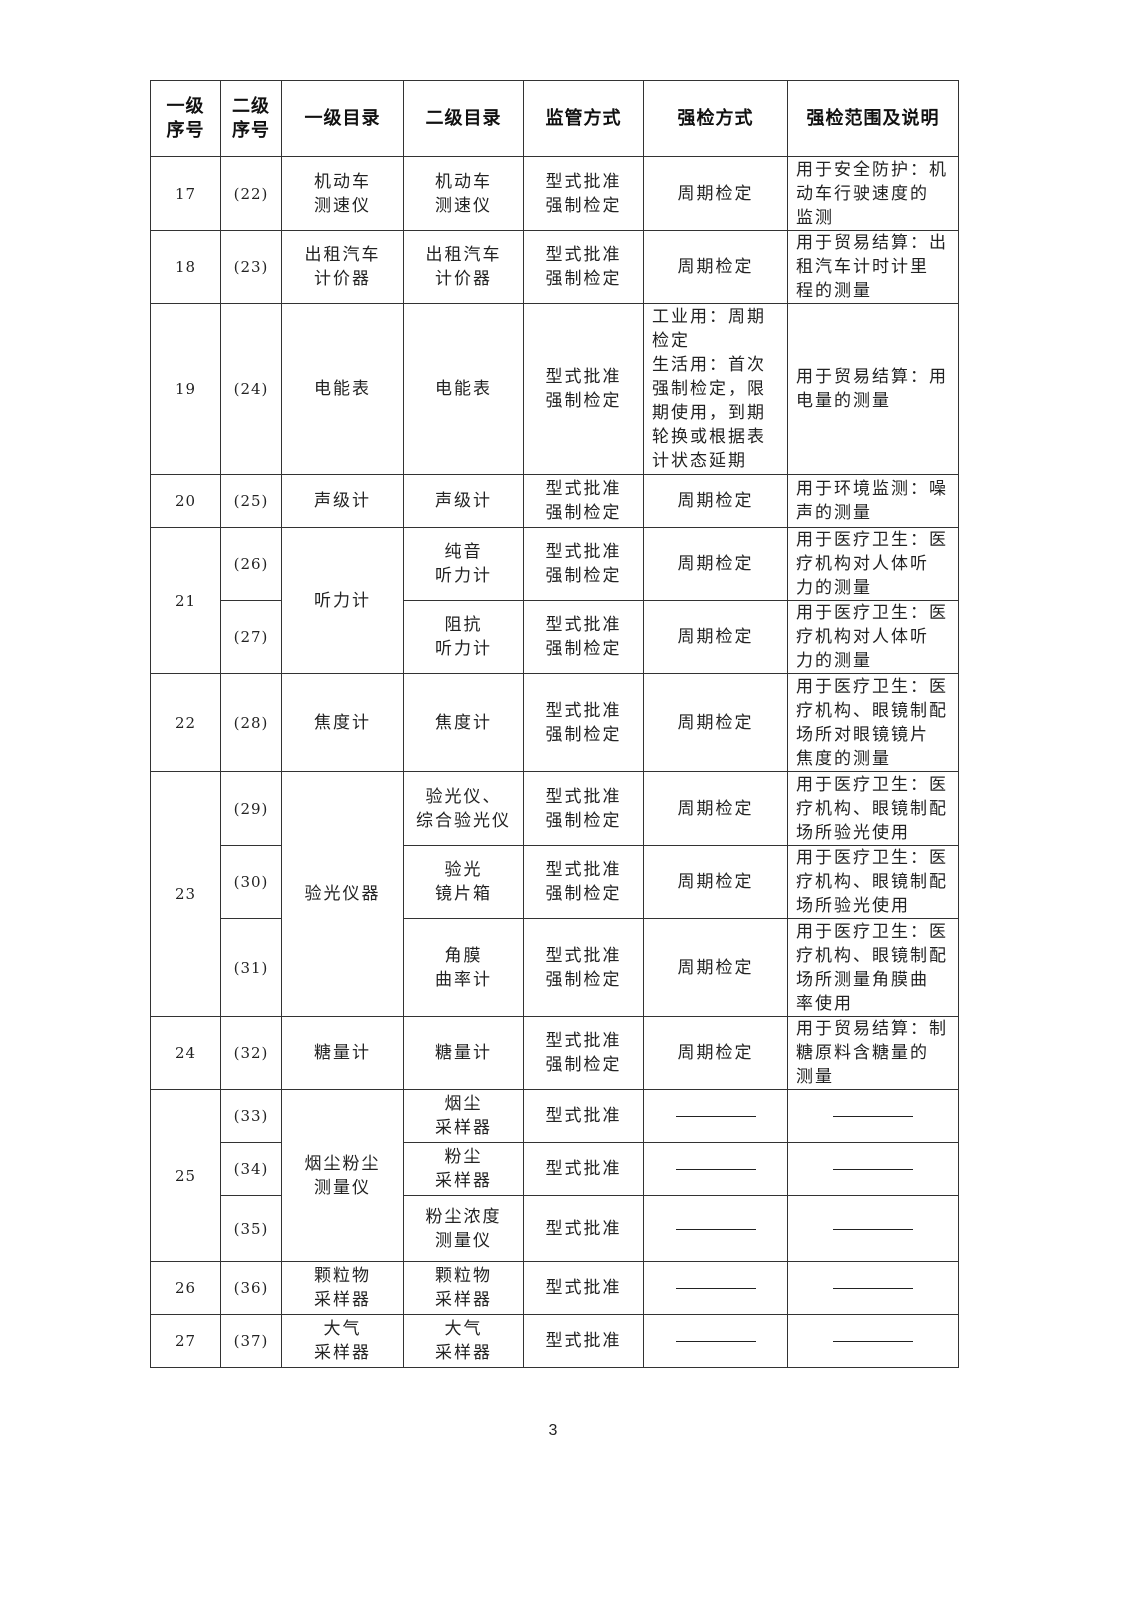 This screenshot has width=1140, height=1613. Describe the element at coordinates (873, 967) in the screenshot. I see `cell-inspection-scope: 用于医疗卫生：医 疗机构、眼镜制配 场所测量角膜曲 率使用` at that location.